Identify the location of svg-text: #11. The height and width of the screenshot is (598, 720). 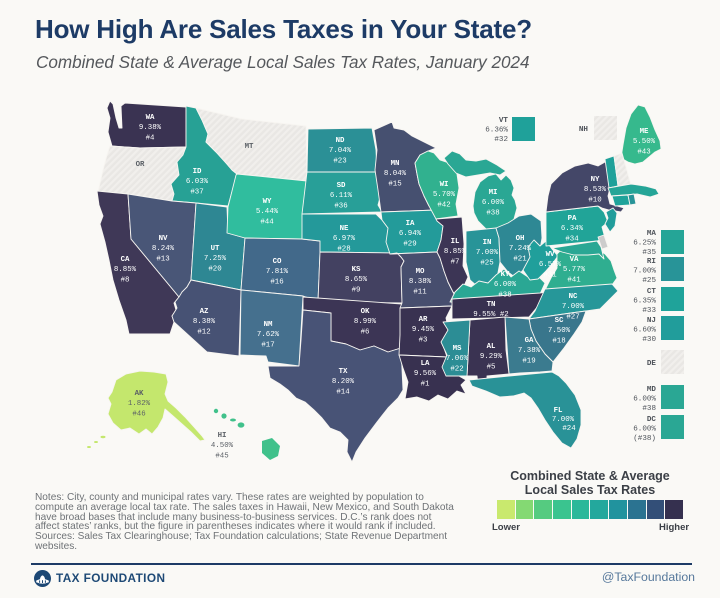
(420, 292).